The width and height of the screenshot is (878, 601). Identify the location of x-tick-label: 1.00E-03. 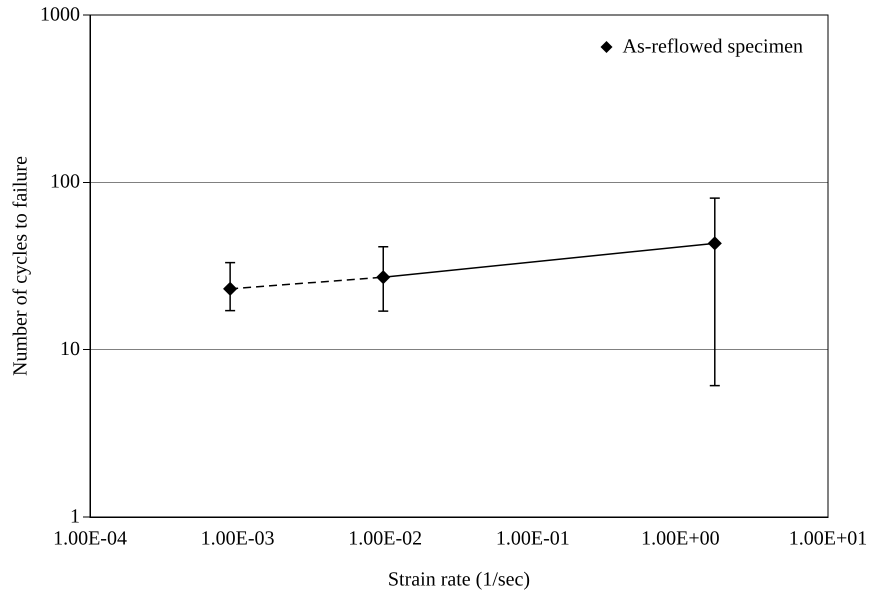
(237, 538).